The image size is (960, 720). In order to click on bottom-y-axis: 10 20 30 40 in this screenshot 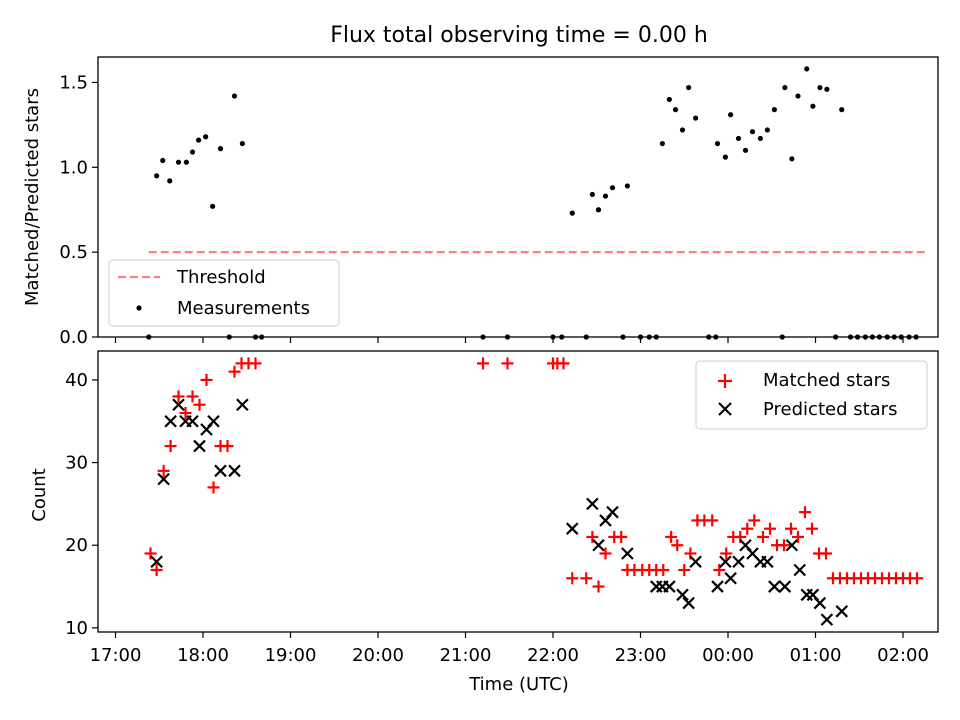, I will do `click(81, 504)`.